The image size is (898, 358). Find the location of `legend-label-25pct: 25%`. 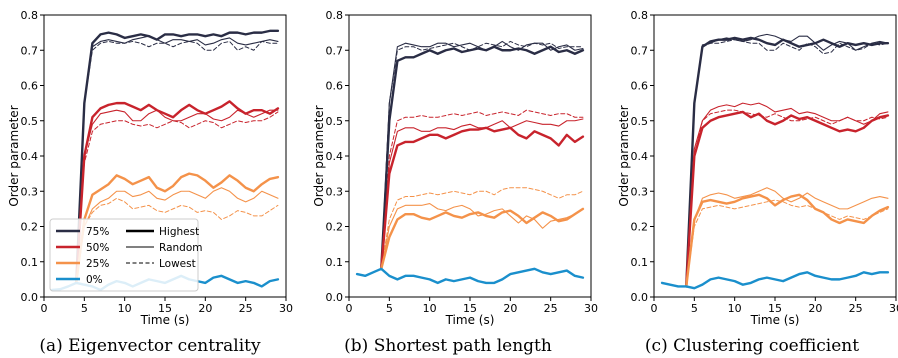

legend-label-25pct: 25% is located at coordinates (97, 264).